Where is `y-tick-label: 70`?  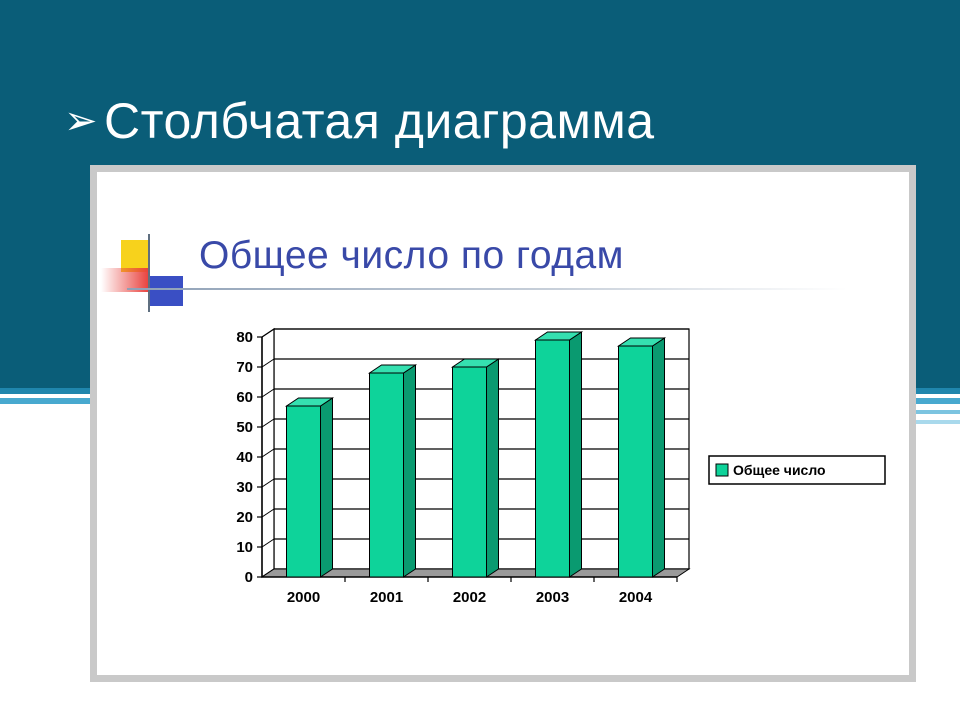 y-tick-label: 70 is located at coordinates (244, 367).